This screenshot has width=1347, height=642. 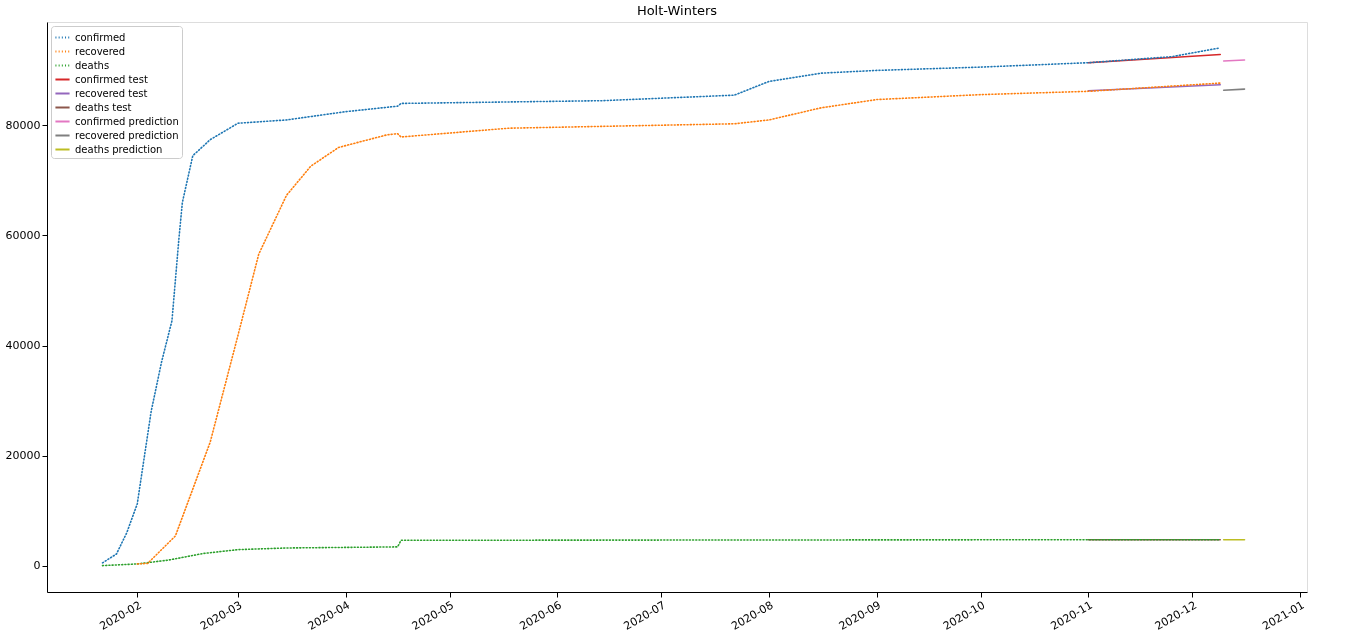 What do you see at coordinates (23, 235) in the screenshot?
I see `y-tick-label: 60000` at bounding box center [23, 235].